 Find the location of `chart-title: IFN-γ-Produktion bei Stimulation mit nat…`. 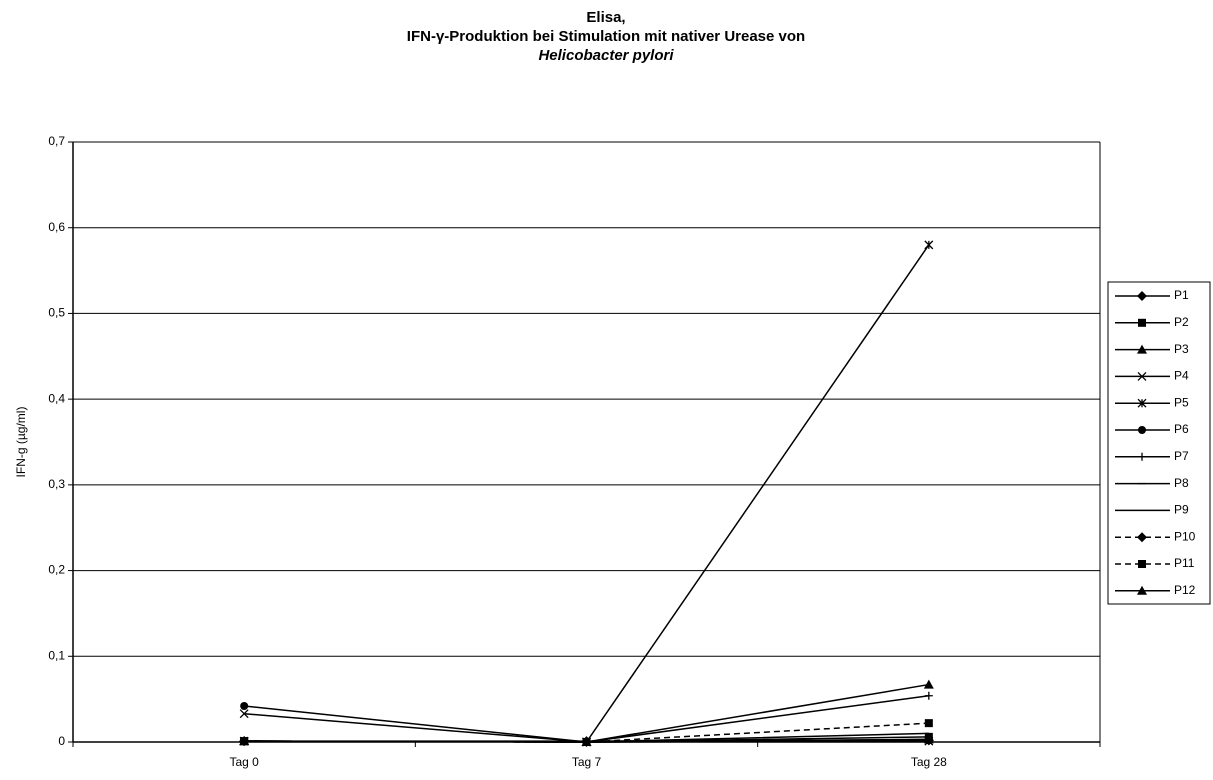

chart-title: IFN-γ-Produktion bei Stimulation mit nat… is located at coordinates (606, 36).